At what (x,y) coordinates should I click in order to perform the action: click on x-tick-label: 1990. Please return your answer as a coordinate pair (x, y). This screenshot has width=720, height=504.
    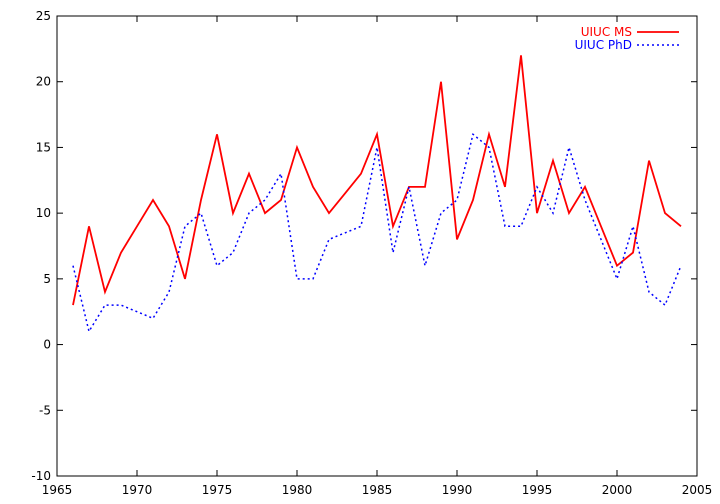
    Looking at the image, I should click on (457, 490).